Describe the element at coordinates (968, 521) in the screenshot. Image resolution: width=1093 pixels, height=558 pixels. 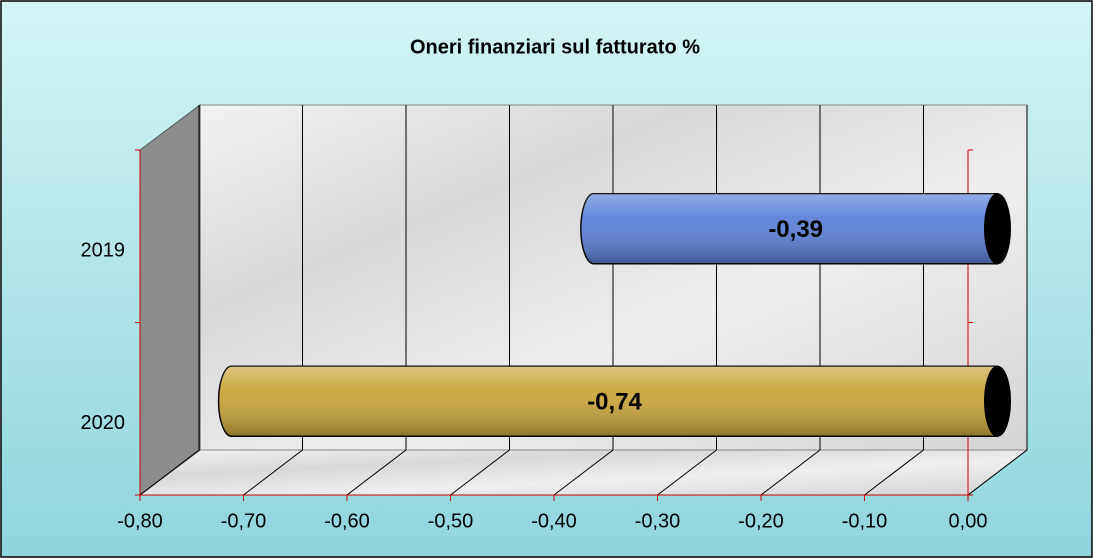
I see `x-tick-label: 0,00` at that location.